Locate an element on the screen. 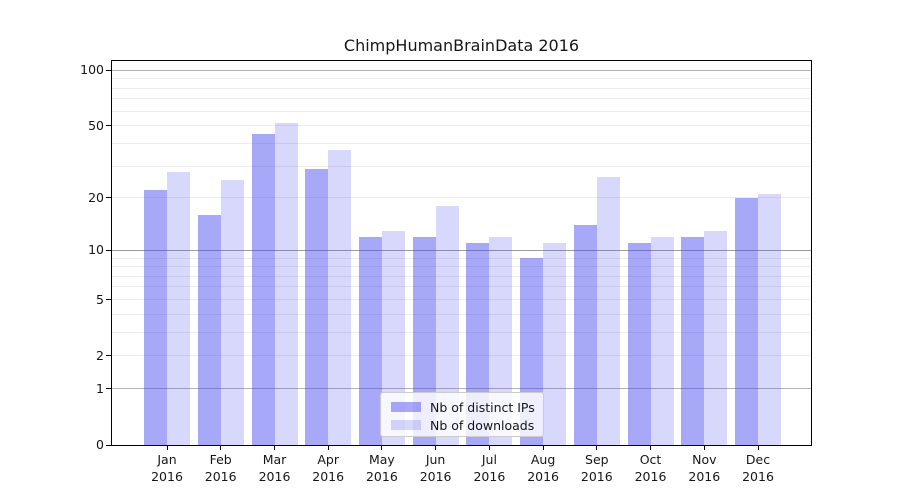  legend-row: Nb of distinct IPs is located at coordinates (467, 407).